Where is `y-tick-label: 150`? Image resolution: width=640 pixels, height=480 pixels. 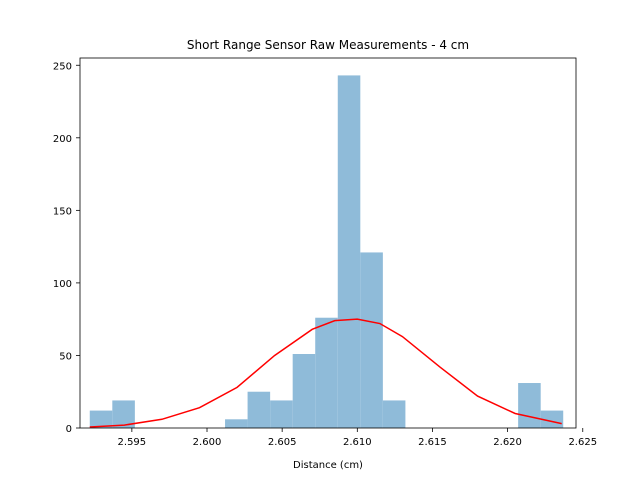
y-tick-label: 150 is located at coordinates (62, 211).